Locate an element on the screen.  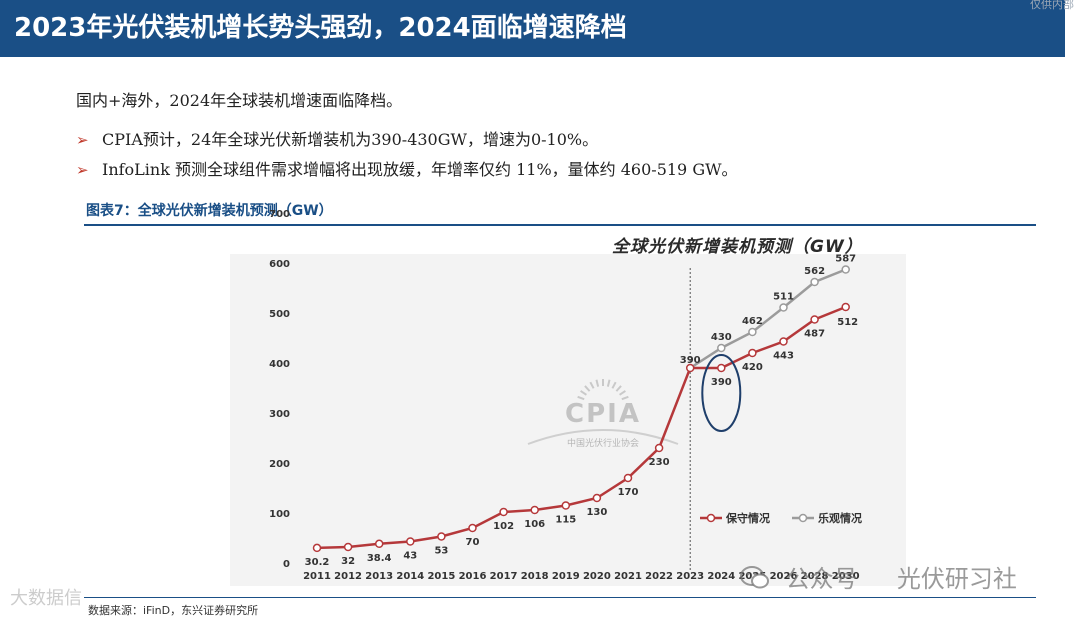
x-tick-label: 2021 is located at coordinates (628, 576).